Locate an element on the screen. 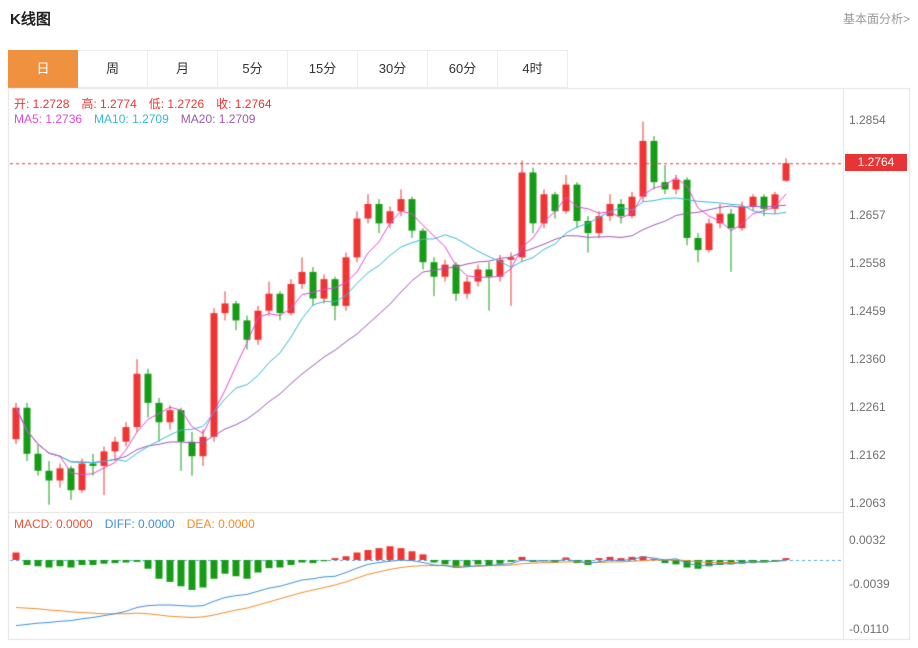  high-readout: 高: 1.2774 is located at coordinates (109, 104).